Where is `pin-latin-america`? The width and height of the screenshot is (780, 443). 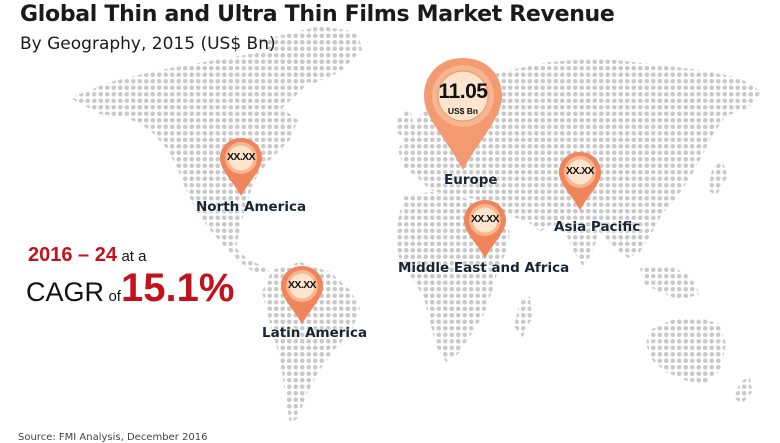
pin-latin-america is located at coordinates (302, 295).